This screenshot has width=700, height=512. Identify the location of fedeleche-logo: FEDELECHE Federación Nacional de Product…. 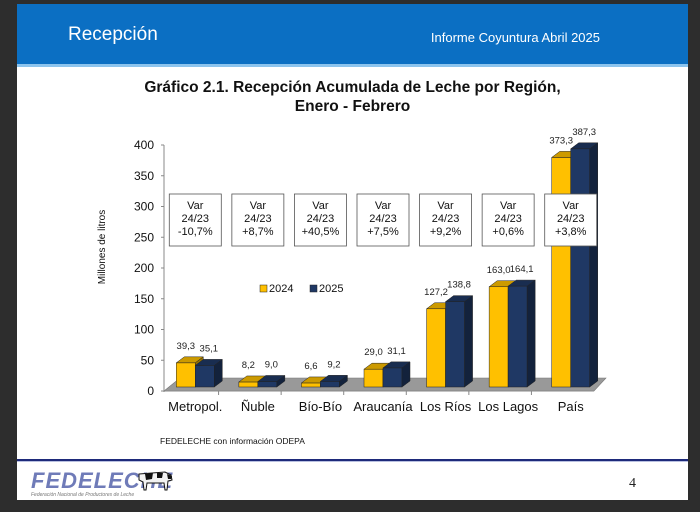
(102, 483).